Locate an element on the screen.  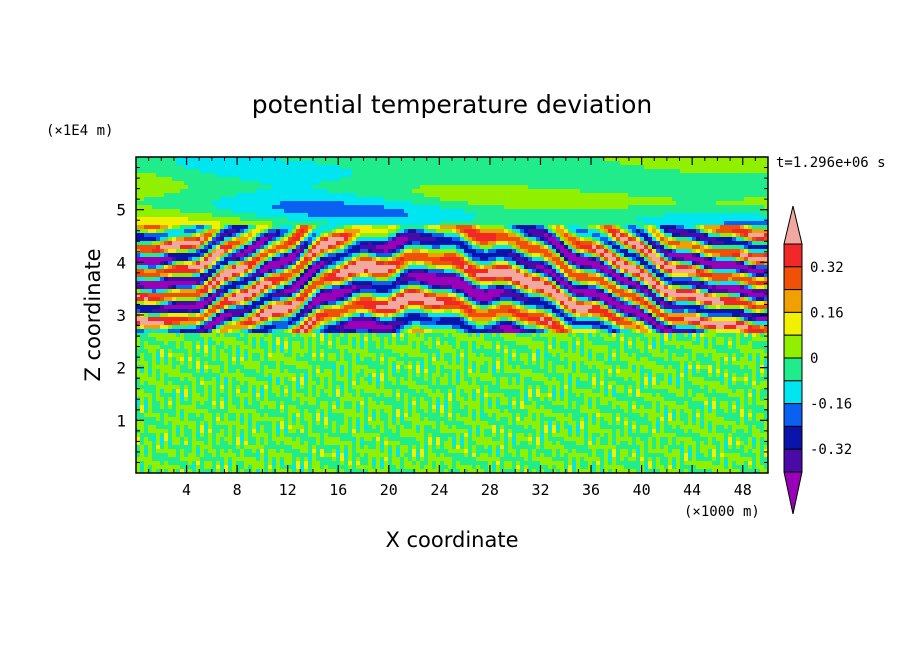
y-axis-label: Z coordinate is located at coordinates (93, 314).